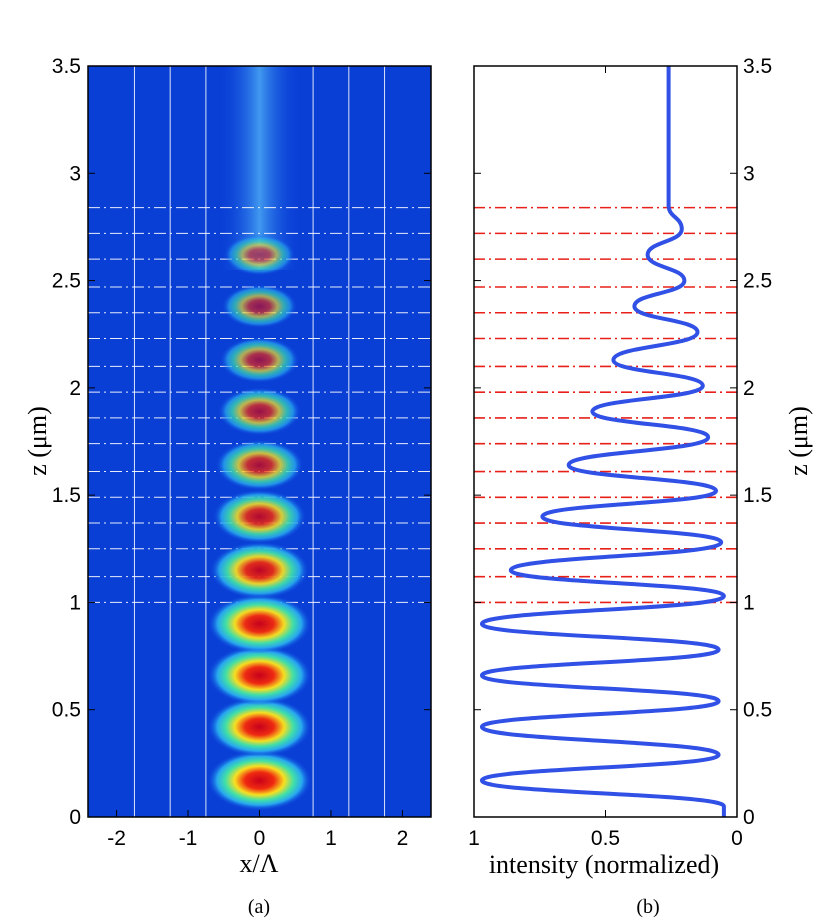  I want to click on x-tick-label: -2, so click(116, 838).